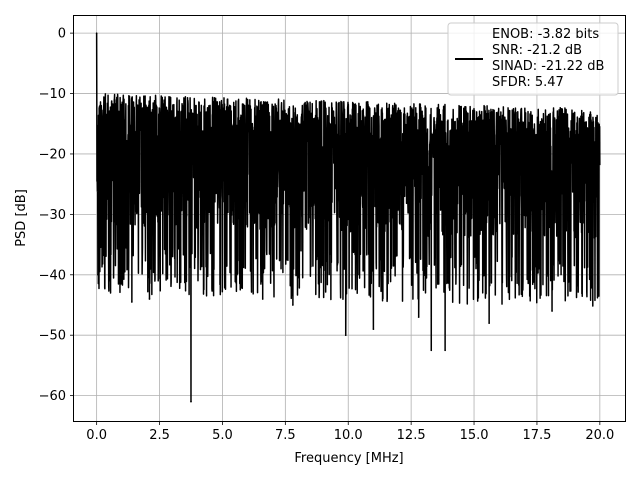 The image size is (640, 480). What do you see at coordinates (52, 275) in the screenshot?
I see `y-tick-label: −40` at bounding box center [52, 275].